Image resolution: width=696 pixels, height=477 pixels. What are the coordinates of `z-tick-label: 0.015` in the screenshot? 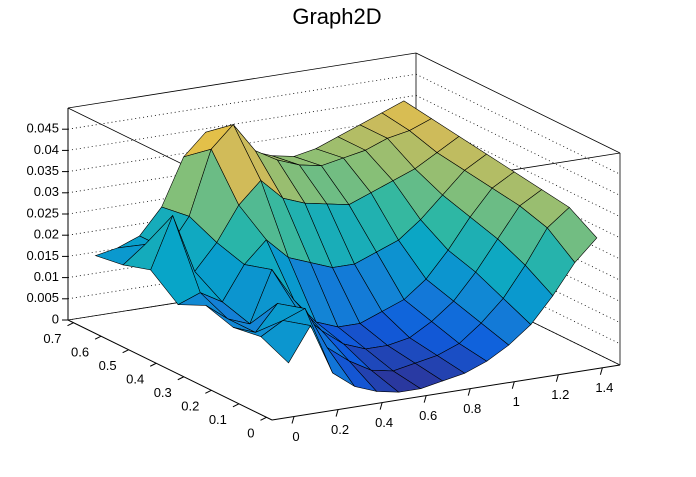 It's located at (42, 255).